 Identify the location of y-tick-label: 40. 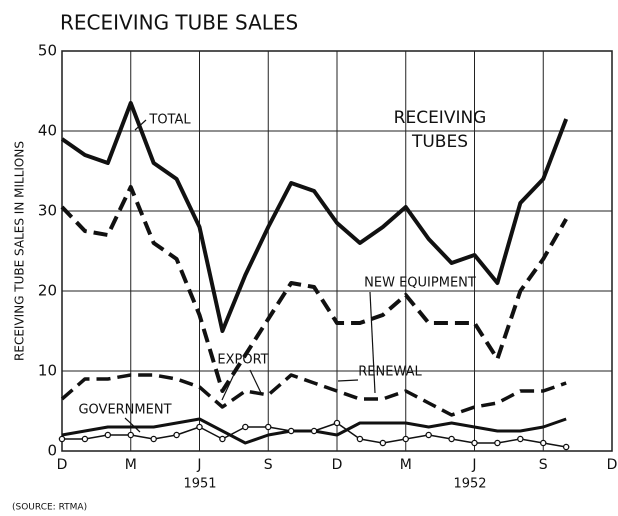
(47, 131).